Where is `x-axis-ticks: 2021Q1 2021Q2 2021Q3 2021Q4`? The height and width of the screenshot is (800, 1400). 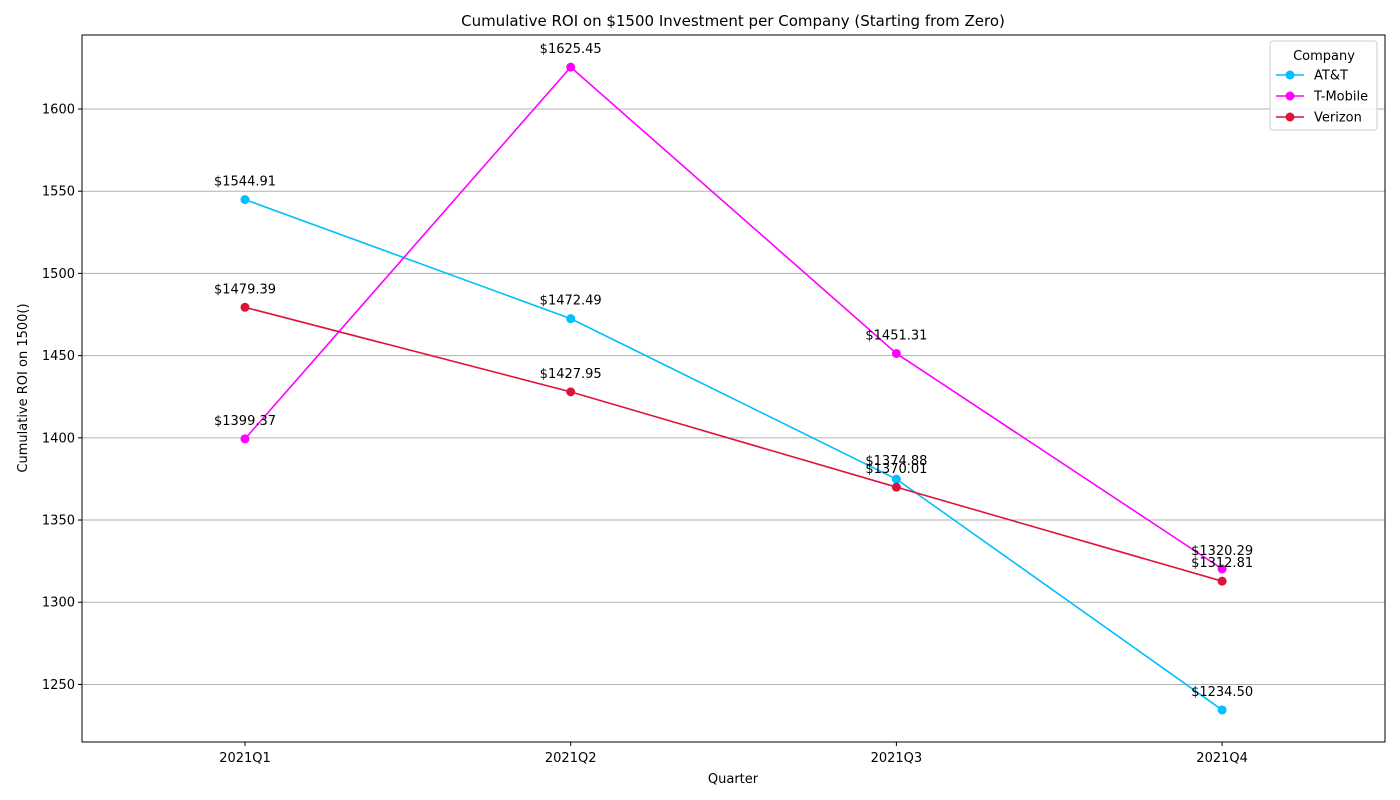 x-axis-ticks: 2021Q1 2021Q2 2021Q3 2021Q4 is located at coordinates (733, 754).